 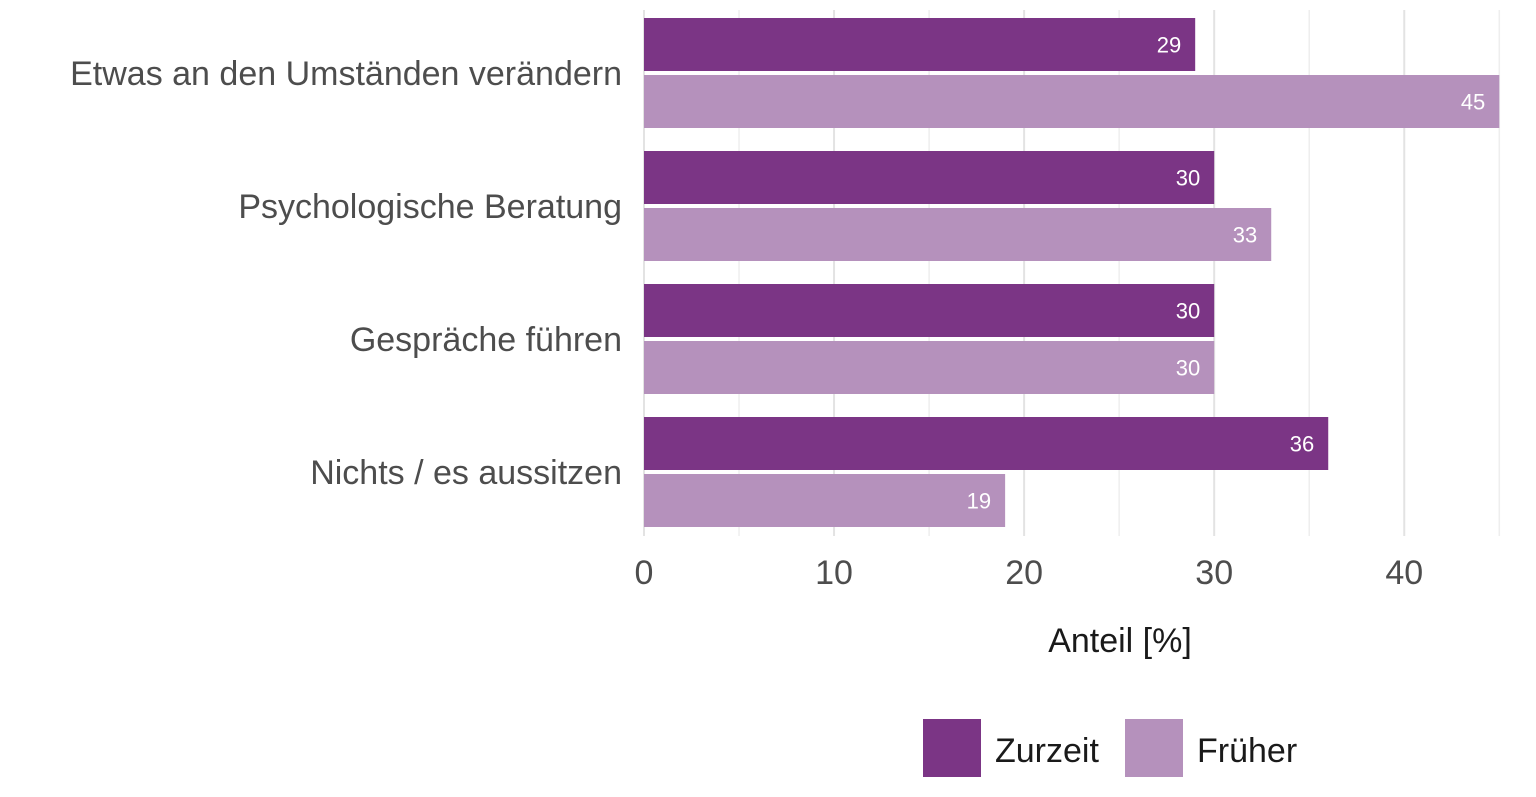 I want to click on x-tick-label: 30, so click(x=1214, y=573).